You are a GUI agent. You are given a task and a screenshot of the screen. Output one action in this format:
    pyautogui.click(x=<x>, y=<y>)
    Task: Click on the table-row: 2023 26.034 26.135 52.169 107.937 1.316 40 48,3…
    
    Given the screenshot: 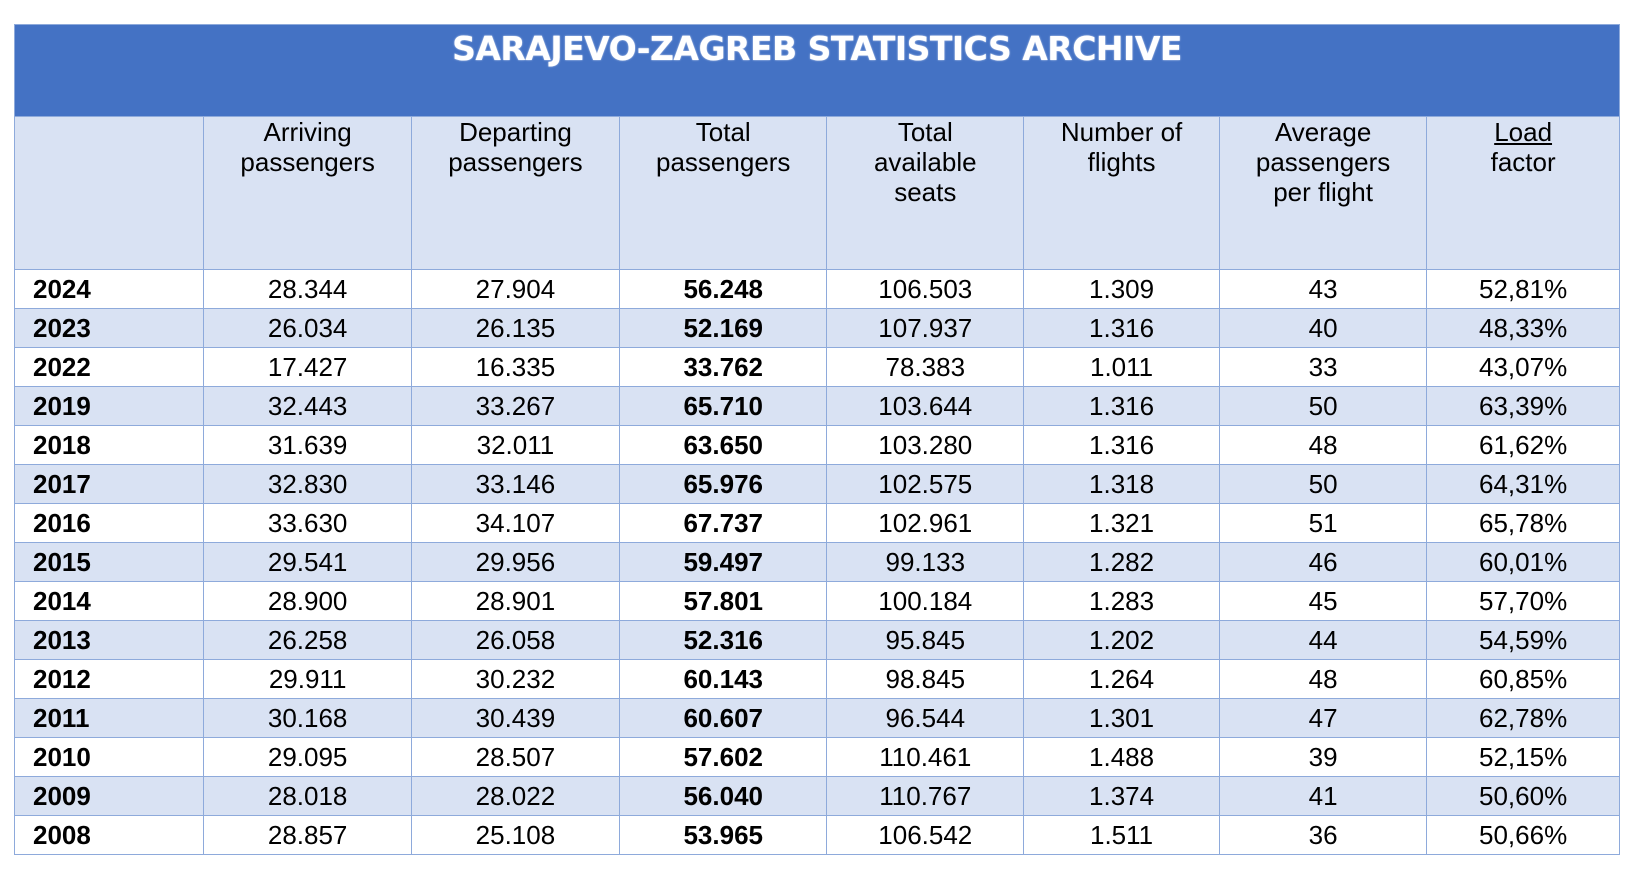 What is the action you would take?
    pyautogui.click(x=816, y=328)
    